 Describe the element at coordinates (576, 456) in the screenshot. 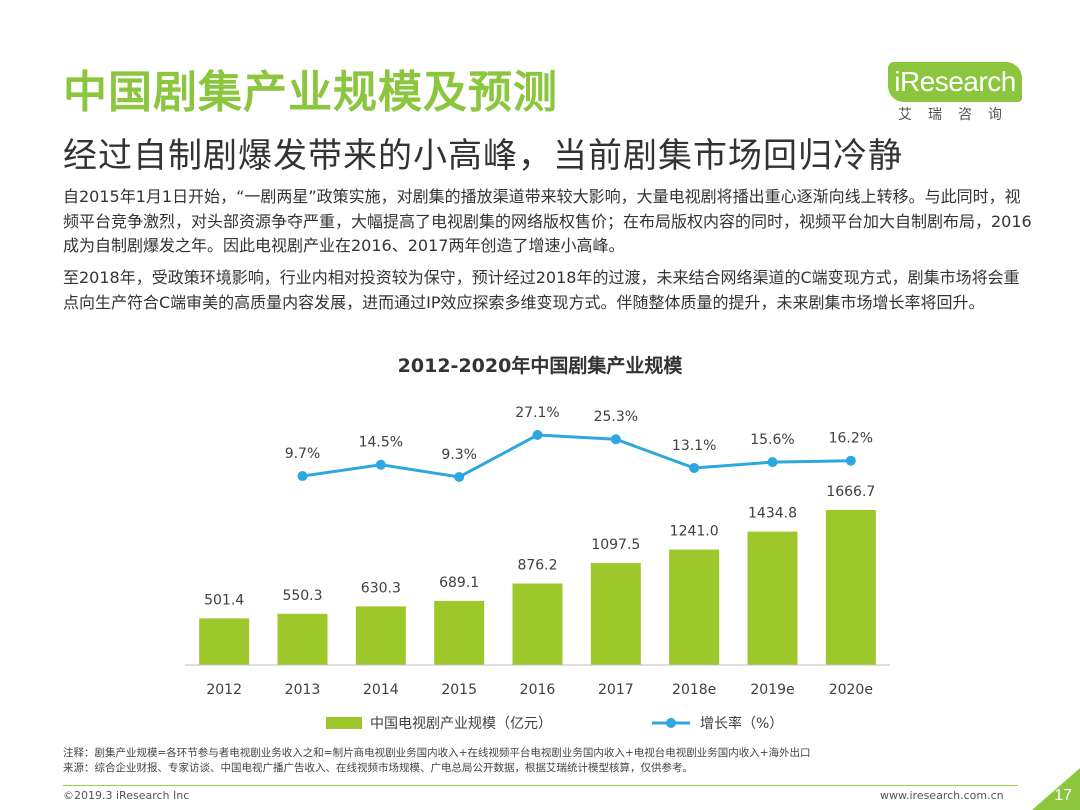

I see `growth-rate-line` at that location.